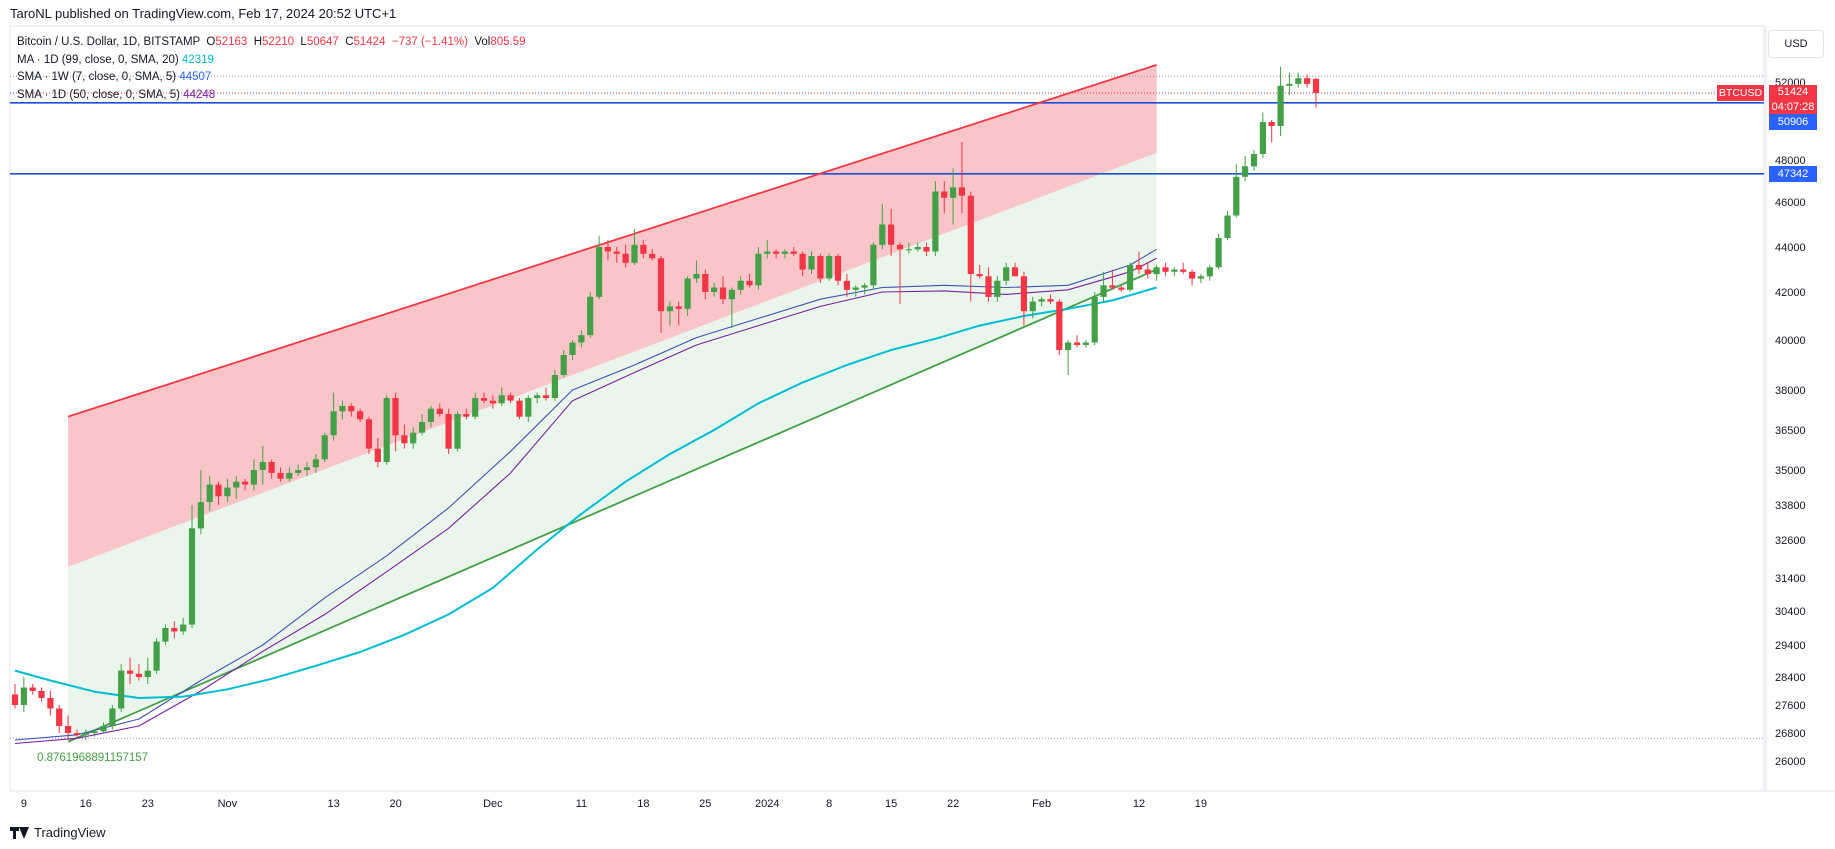  Describe the element at coordinates (271, 61) in the screenshot. I see `indicator-row-ma99: MA · 1D (99, close, 0, SMA, 20) 42319` at that location.